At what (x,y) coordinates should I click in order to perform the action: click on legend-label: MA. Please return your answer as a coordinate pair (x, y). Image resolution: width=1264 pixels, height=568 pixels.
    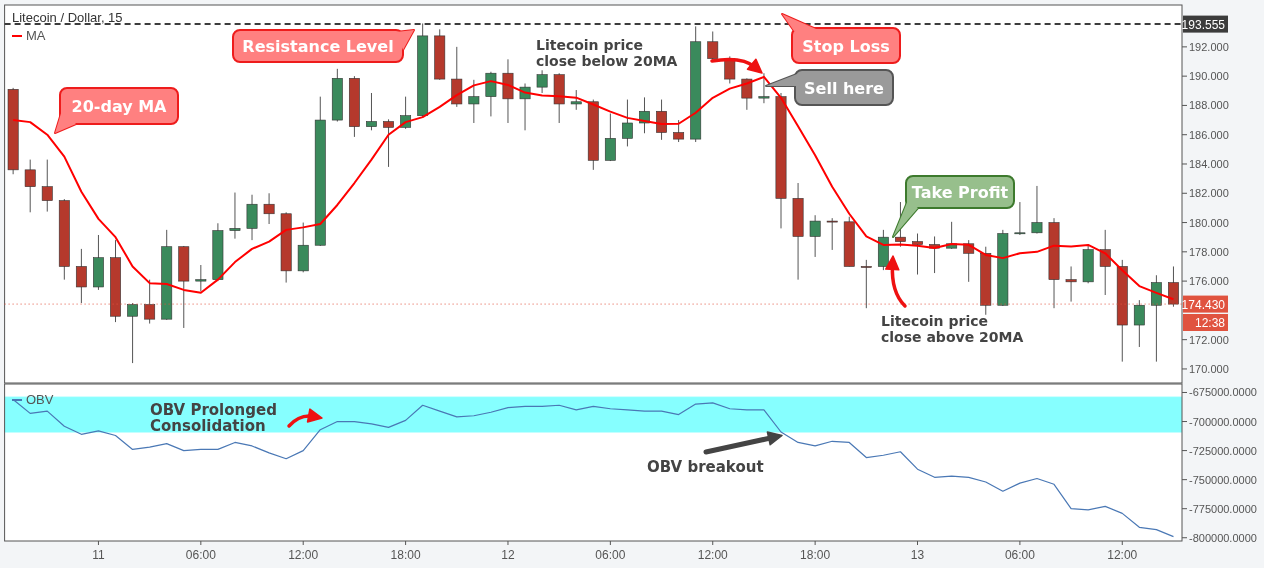
    Looking at the image, I should click on (36, 35).